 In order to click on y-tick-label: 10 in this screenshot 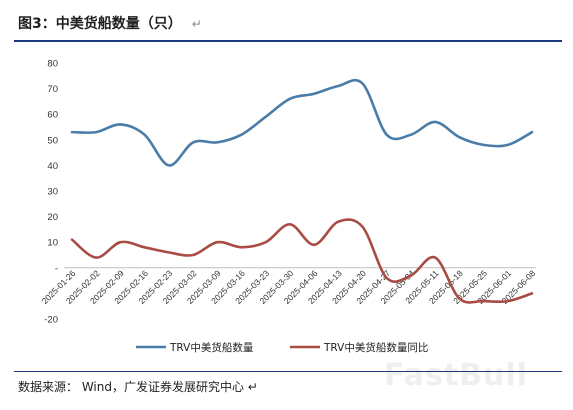, I will do `click(52, 243)`.